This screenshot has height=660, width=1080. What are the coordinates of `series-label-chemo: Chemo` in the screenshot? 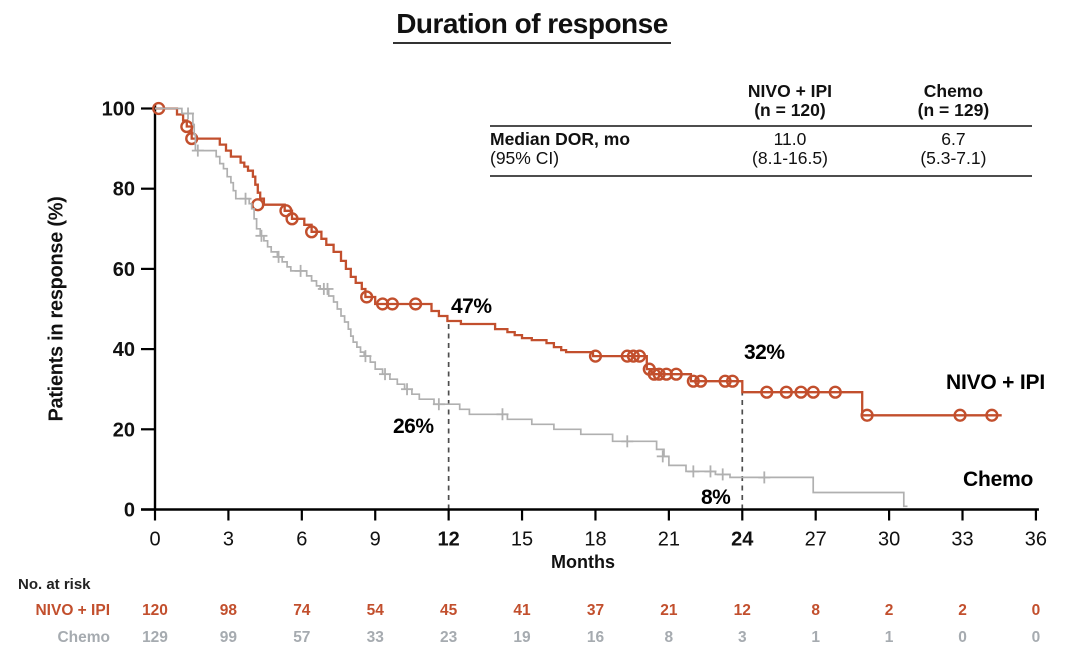 It's located at (998, 479).